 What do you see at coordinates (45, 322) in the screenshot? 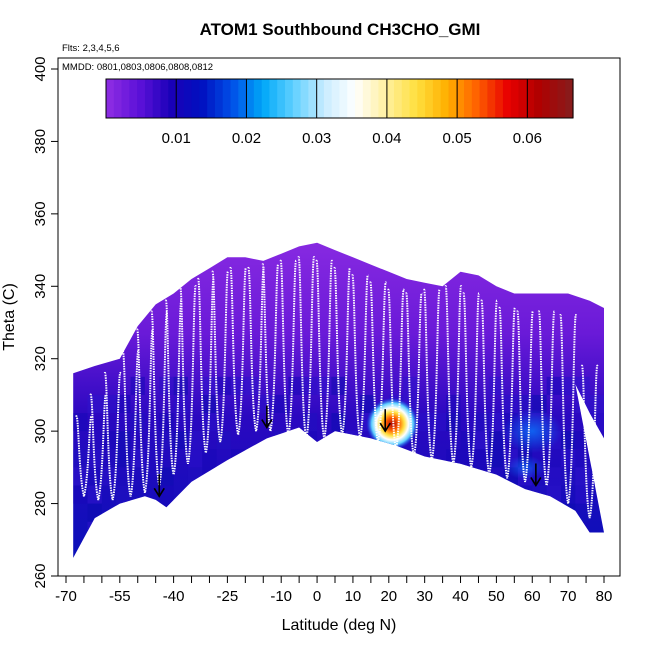
I see `y-axis: 260 280 300 320 340 360 380 400` at bounding box center [45, 322].